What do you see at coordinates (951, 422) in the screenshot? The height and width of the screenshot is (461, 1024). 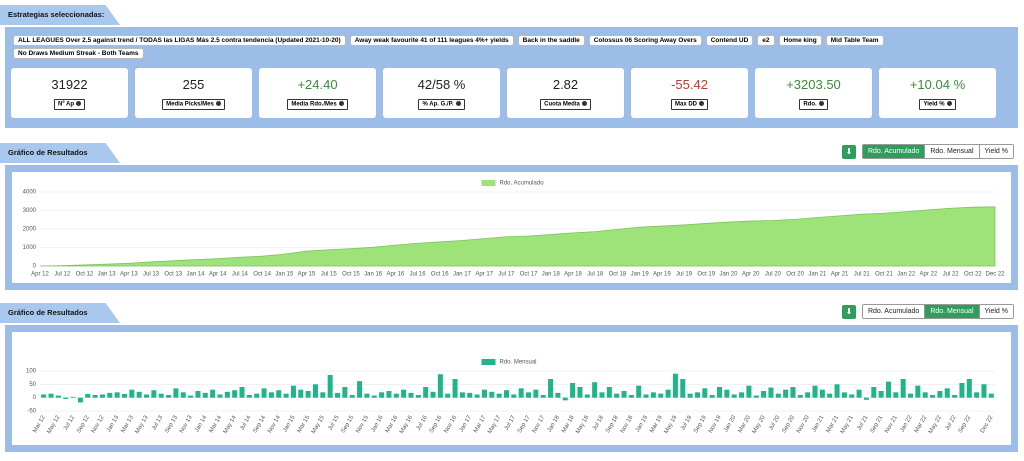 I see `x-tick-label: Jul 22` at bounding box center [951, 422].